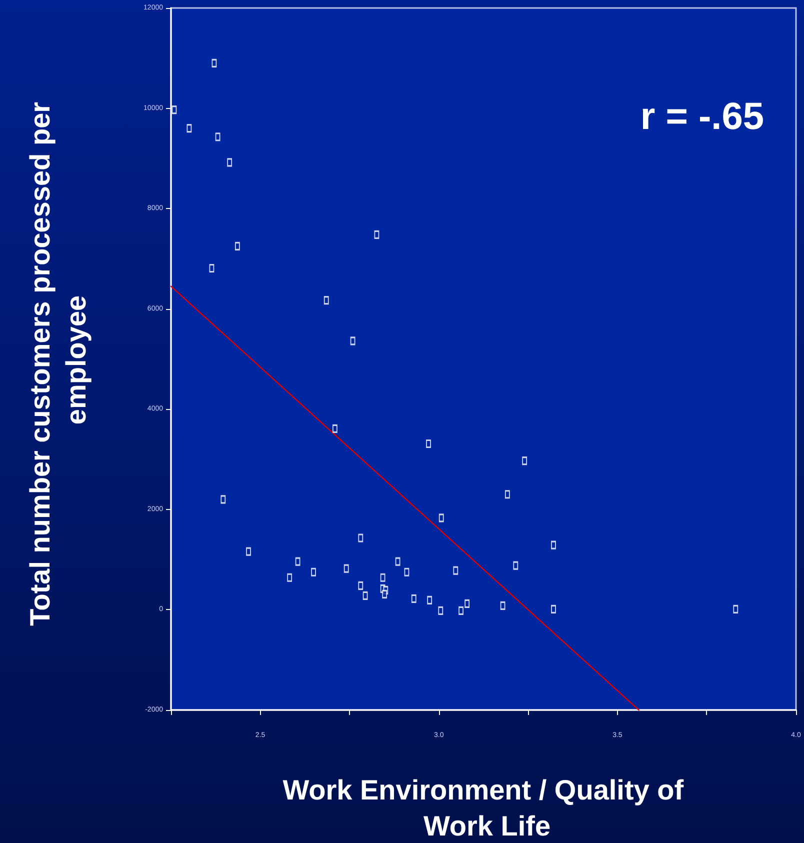 Image resolution: width=804 pixels, height=843 pixels. I want to click on y-axis-title: Total number customers processed per employee, so click(58, 360).